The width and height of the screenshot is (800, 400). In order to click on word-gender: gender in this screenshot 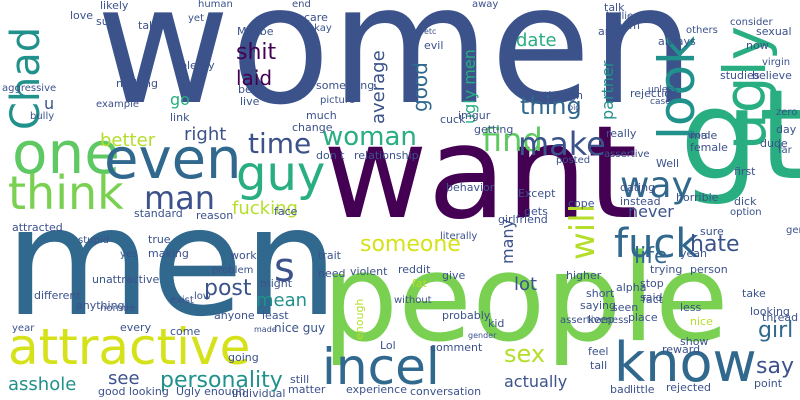, I will do `click(482, 335)`.